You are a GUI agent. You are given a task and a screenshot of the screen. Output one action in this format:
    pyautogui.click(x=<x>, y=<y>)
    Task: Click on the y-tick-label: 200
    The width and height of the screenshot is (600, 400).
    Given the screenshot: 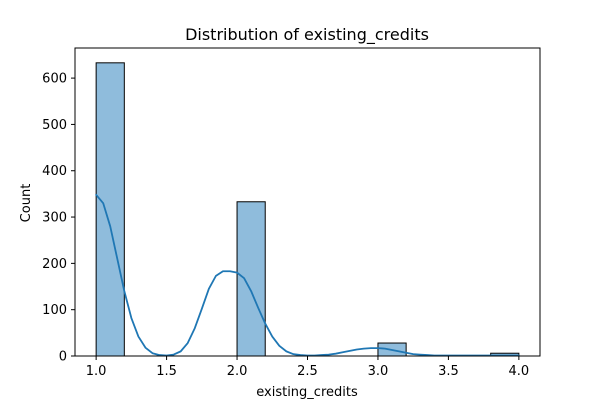 What is the action you would take?
    pyautogui.click(x=54, y=264)
    